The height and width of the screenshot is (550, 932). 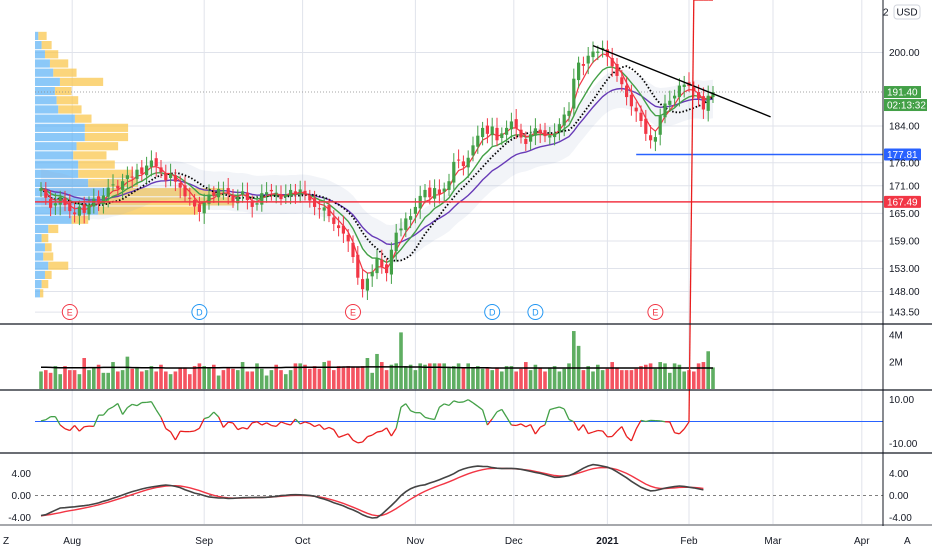 I want to click on price-tick-label: 143.50, so click(x=904, y=313).